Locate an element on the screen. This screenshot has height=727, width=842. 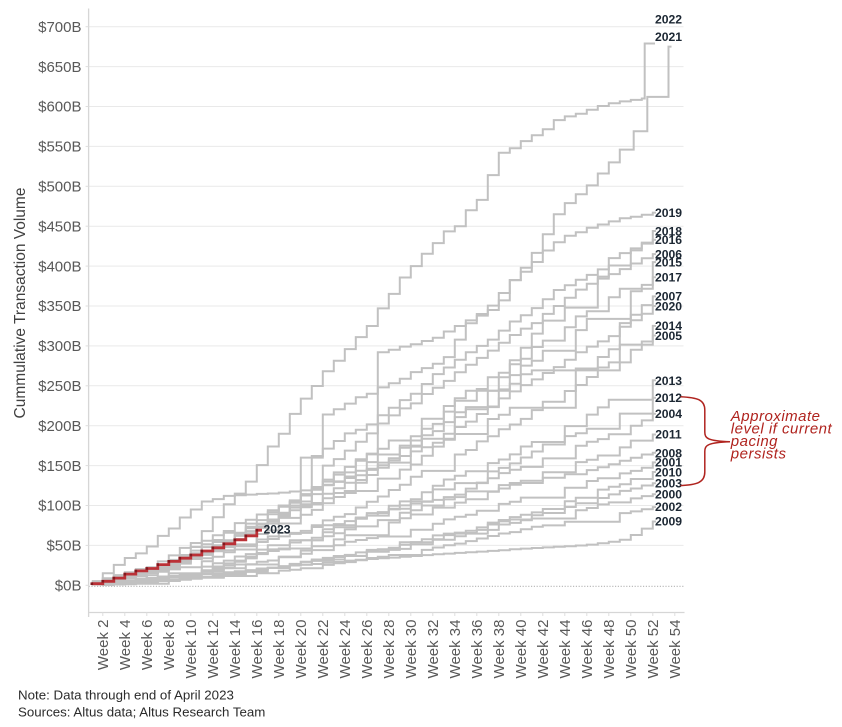
svg-text: $600B is located at coordinates (59, 107).